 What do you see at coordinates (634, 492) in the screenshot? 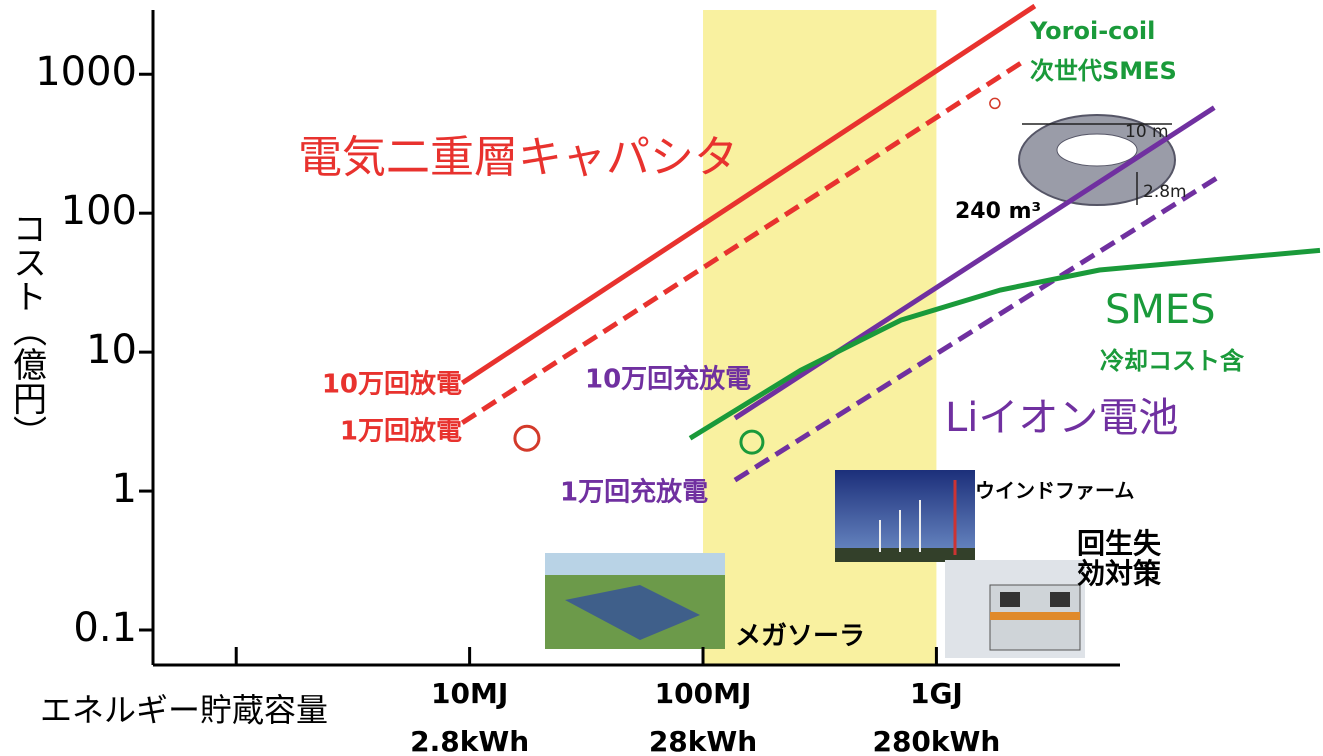
I see `series-label: 1万回充放電` at bounding box center [634, 492].